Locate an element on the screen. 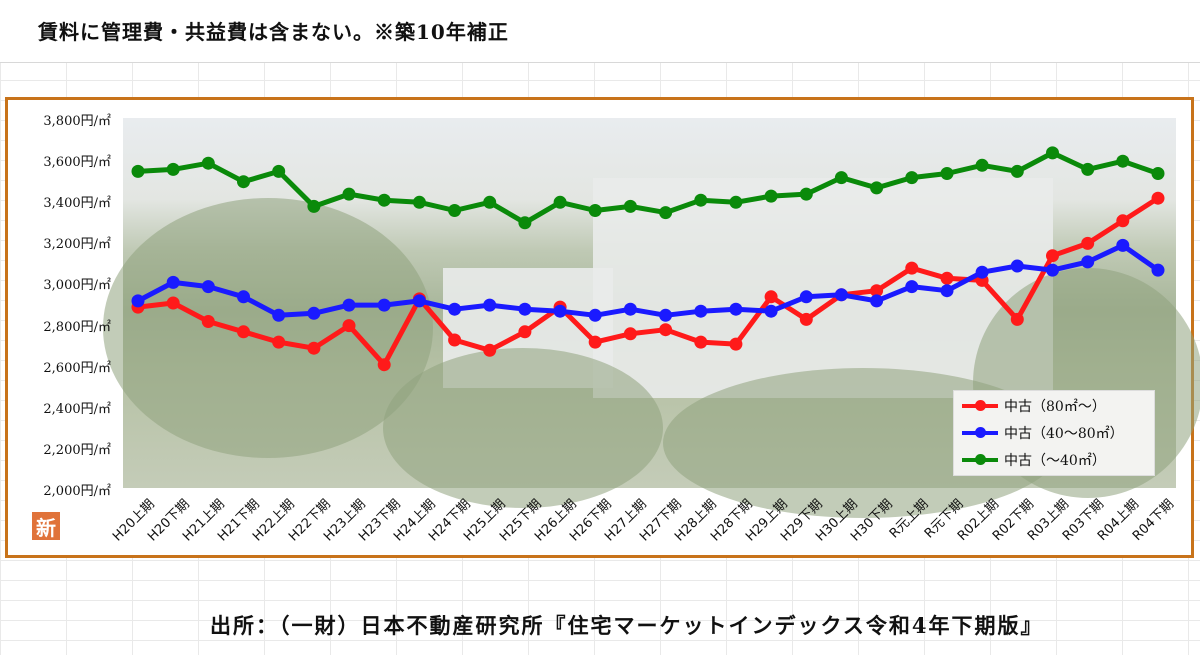 The width and height of the screenshot is (1200, 655). y-tick-label: 2,200円/㎡ is located at coordinates (77, 450).